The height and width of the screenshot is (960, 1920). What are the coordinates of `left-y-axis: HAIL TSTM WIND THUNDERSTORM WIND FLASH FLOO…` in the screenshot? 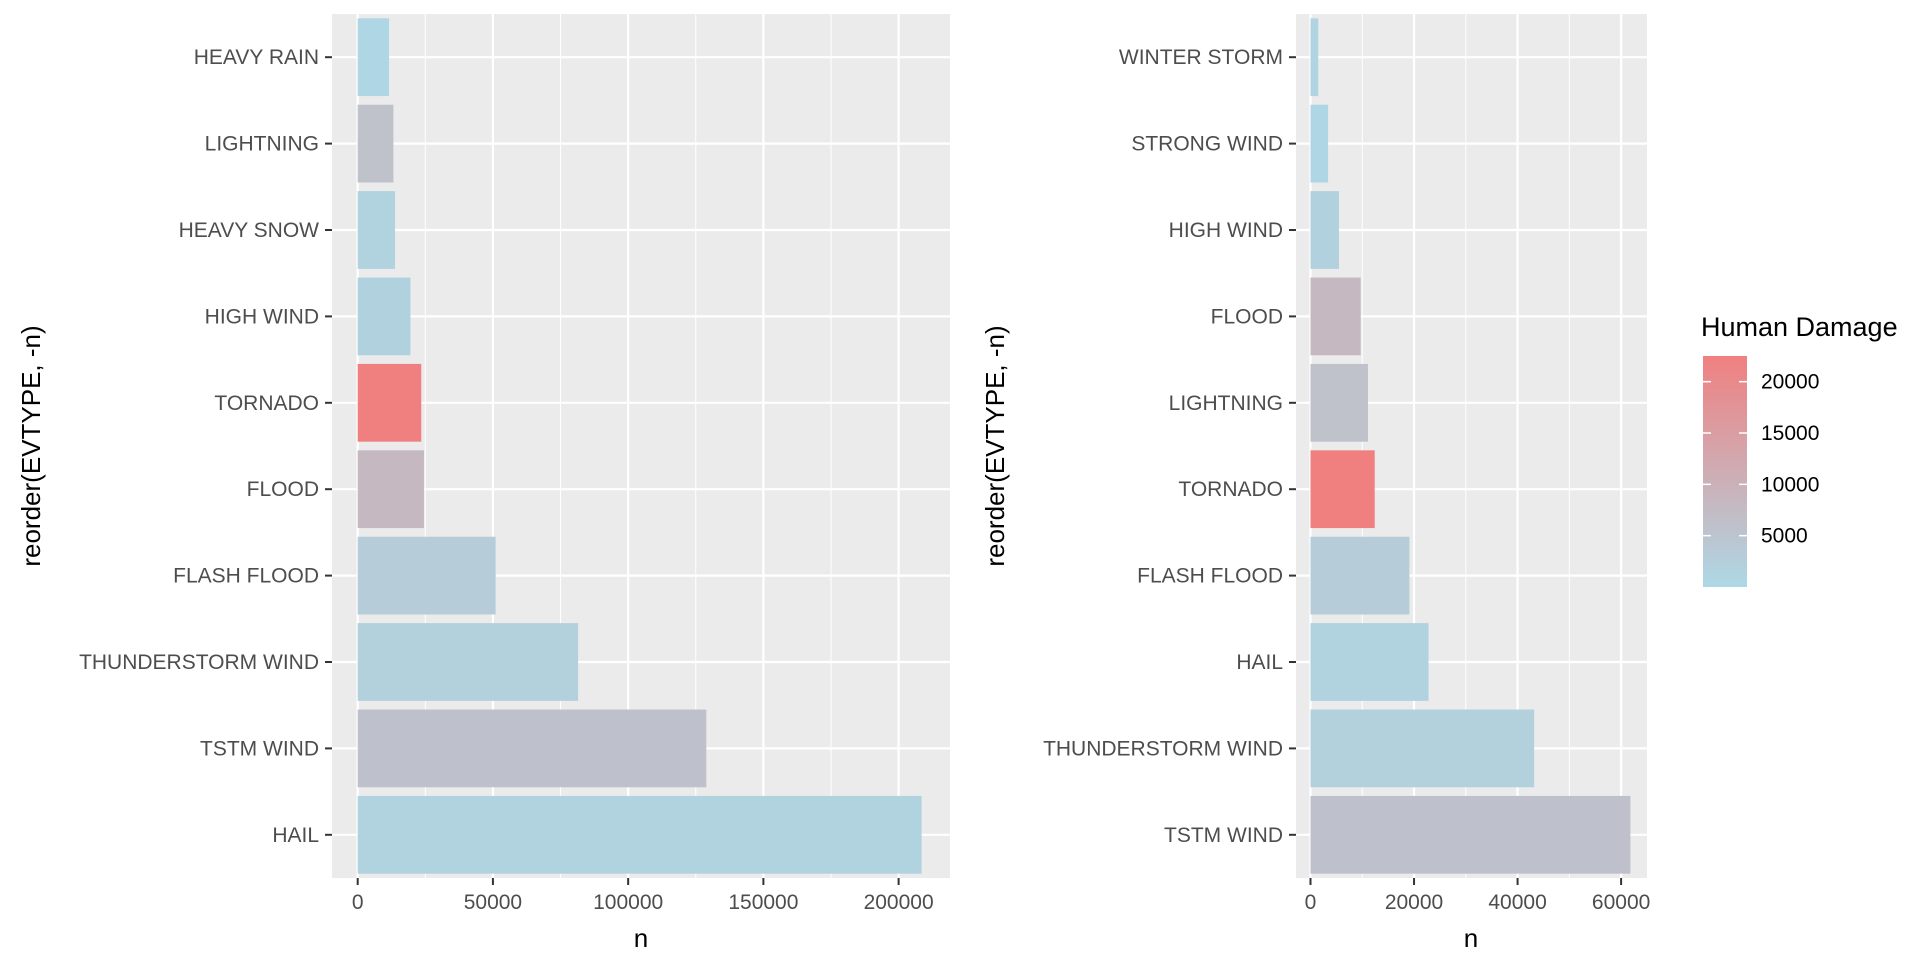 It's located at (205, 446).